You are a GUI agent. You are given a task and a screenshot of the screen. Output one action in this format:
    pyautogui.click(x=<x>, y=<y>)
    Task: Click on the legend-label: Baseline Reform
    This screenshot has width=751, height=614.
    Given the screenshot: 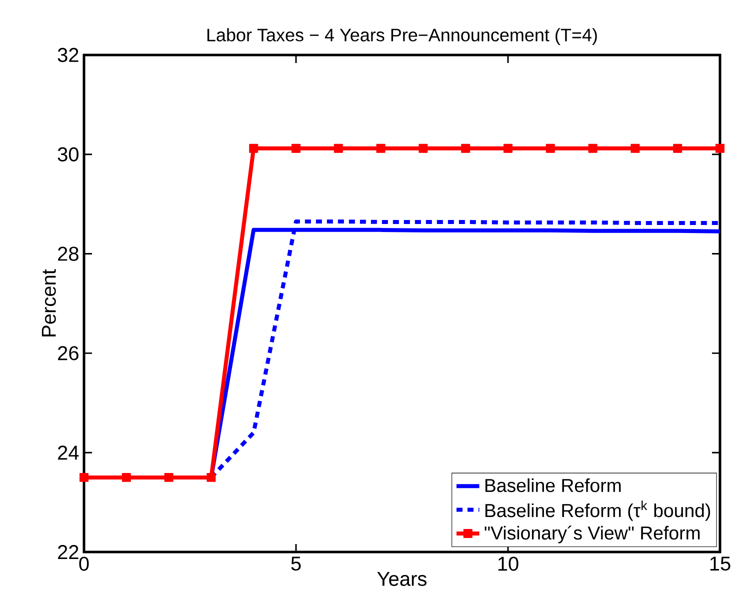 What is the action you would take?
    pyautogui.click(x=553, y=485)
    